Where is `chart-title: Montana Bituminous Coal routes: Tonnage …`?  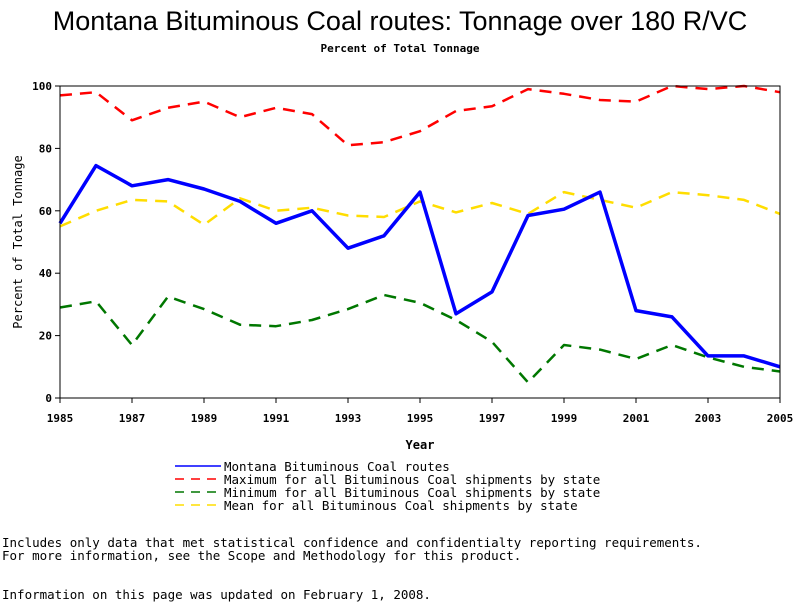
chart-title: Montana Bituminous Coal routes: Tonnage … is located at coordinates (400, 21).